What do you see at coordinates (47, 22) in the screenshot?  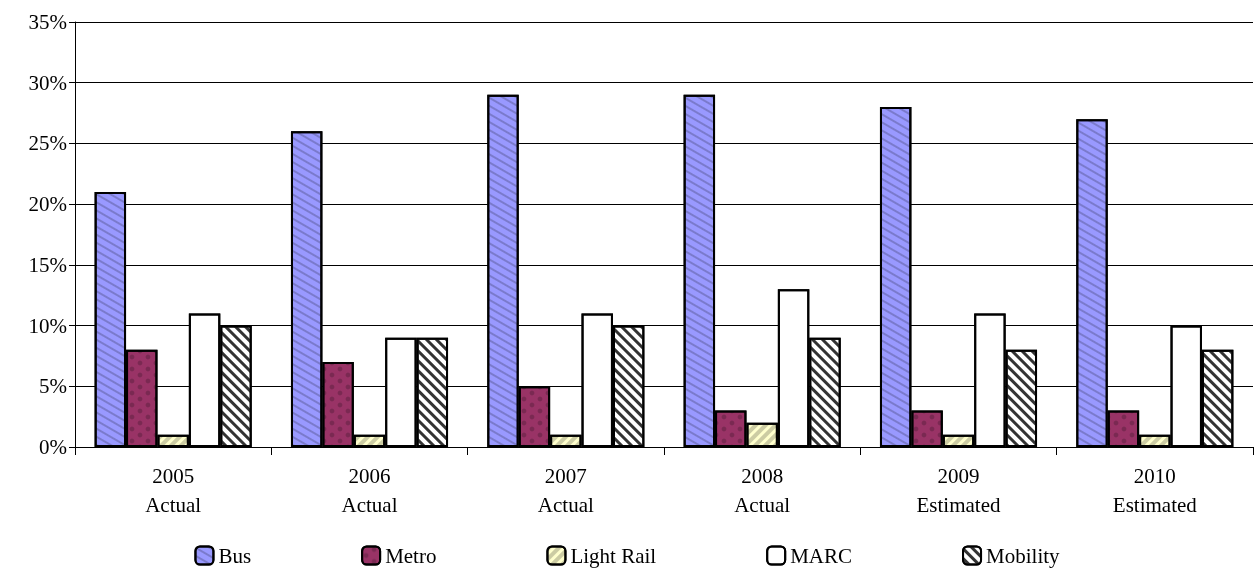 I see `y-tick-label: 35%` at bounding box center [47, 22].